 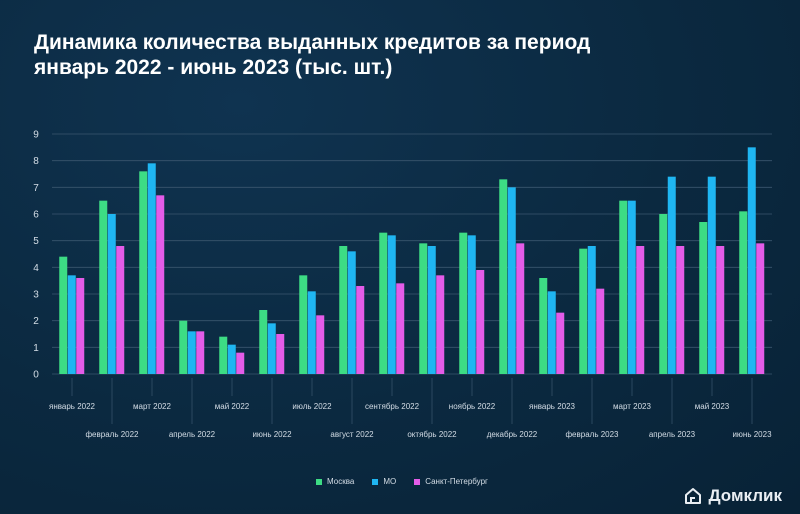 I want to click on y-tick-label: 3, so click(x=36, y=295).